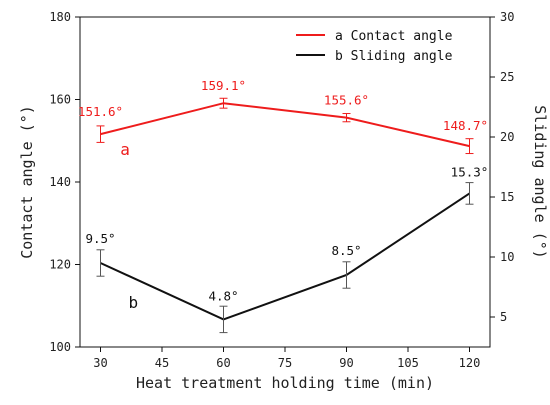 The height and width of the screenshot is (405, 550). I want to click on y-left-tick-label: 160, so click(60, 100).